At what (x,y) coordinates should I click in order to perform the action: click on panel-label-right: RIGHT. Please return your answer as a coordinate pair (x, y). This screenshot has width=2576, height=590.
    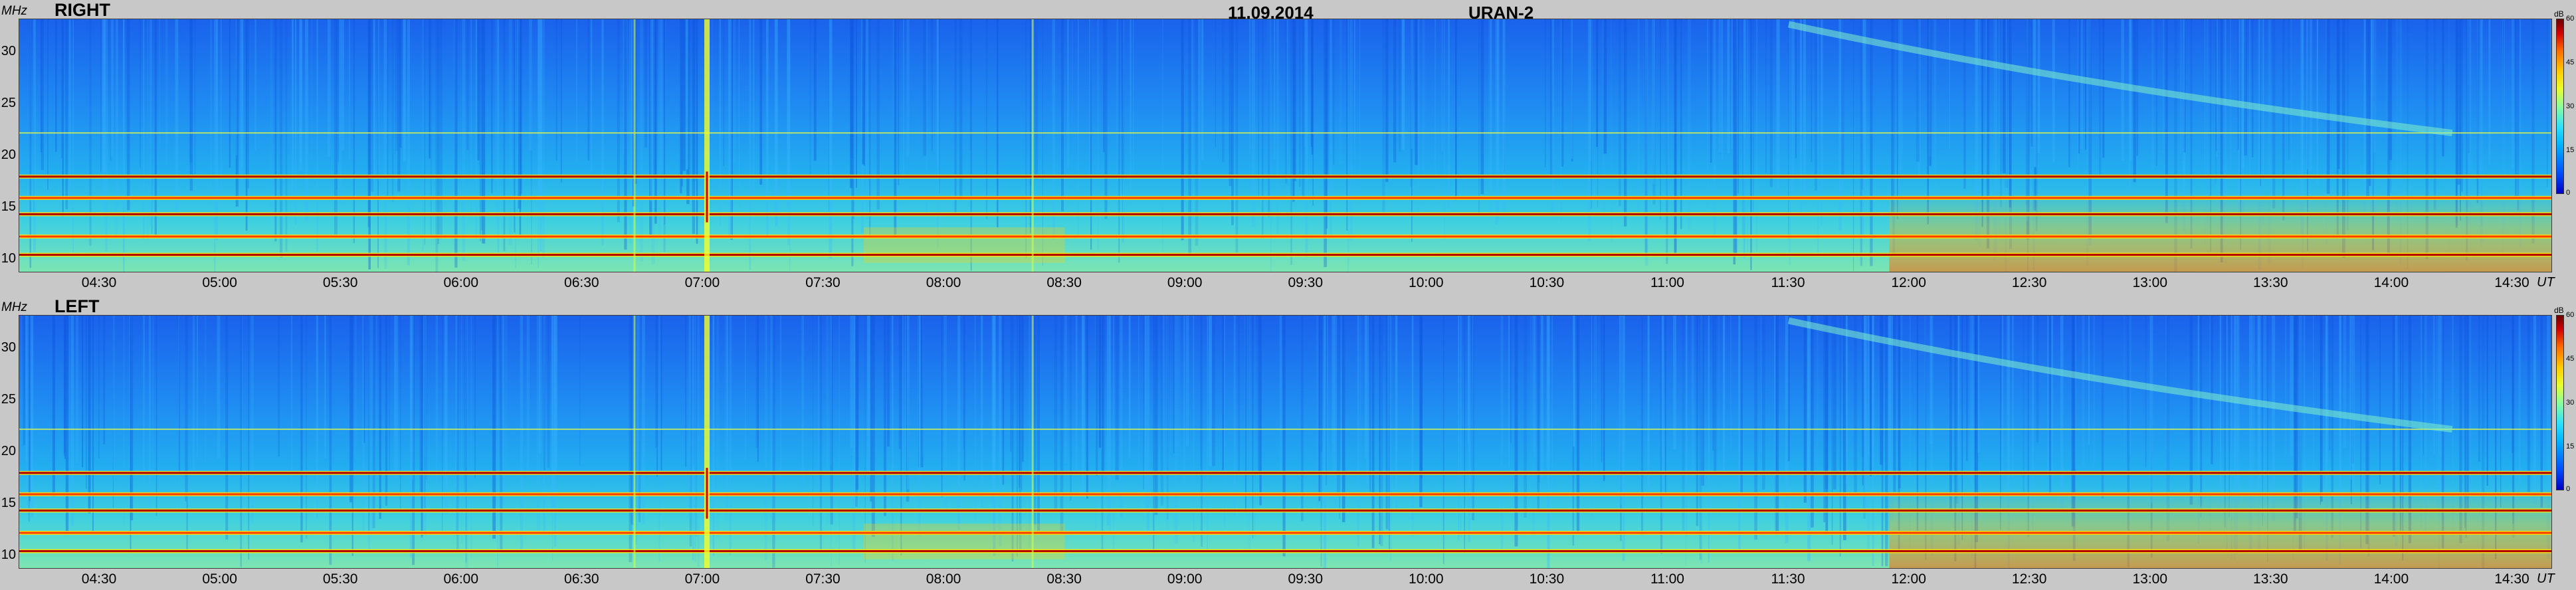
    Looking at the image, I should click on (82, 10).